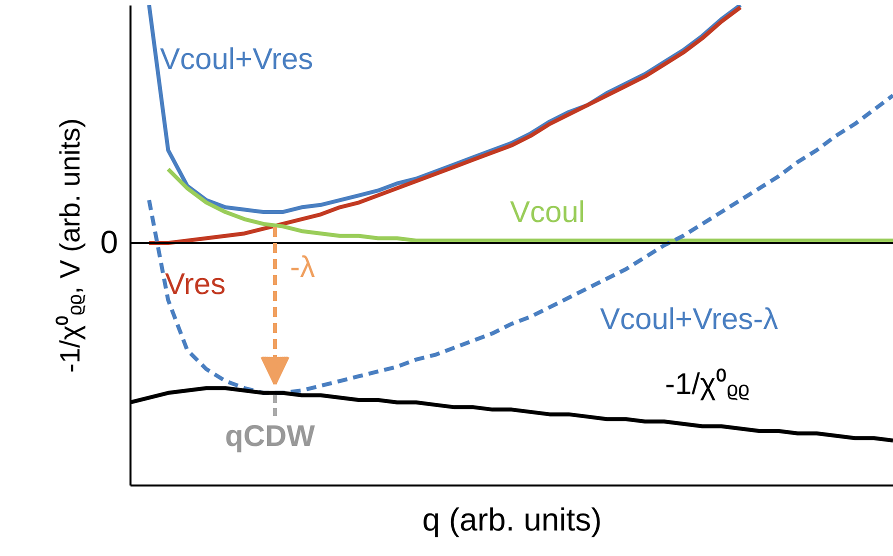 This screenshot has height=556, width=893. Describe the element at coordinates (512, 520) in the screenshot. I see `x-axis-title: q (arb. units)` at that location.